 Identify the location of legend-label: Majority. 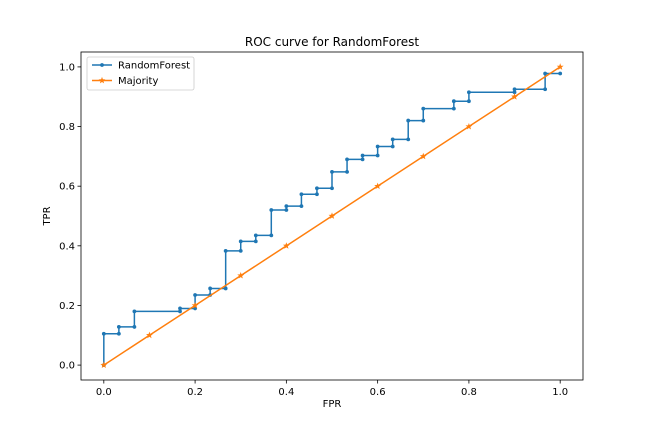
(138, 81).